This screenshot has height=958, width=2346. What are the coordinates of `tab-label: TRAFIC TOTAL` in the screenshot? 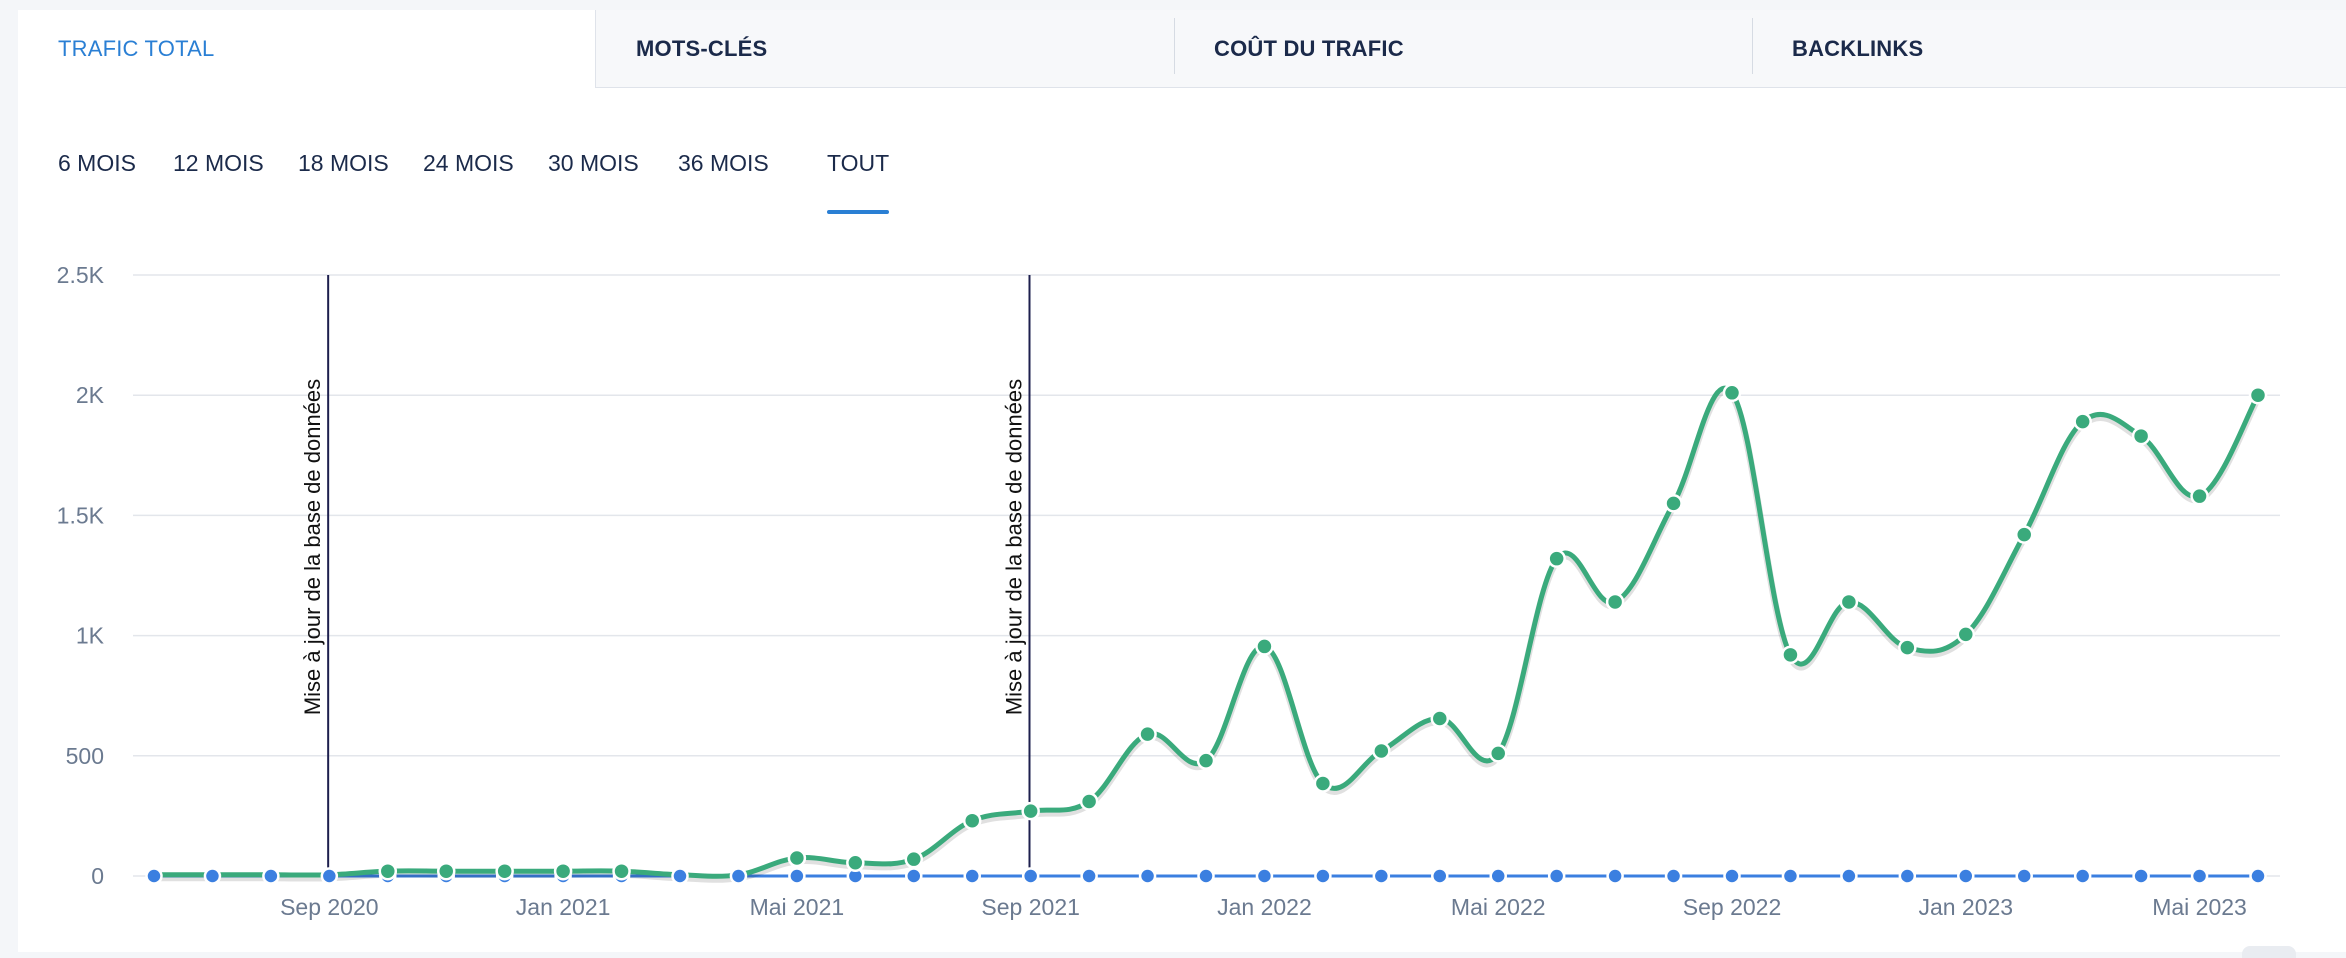 It's located at (136, 48).